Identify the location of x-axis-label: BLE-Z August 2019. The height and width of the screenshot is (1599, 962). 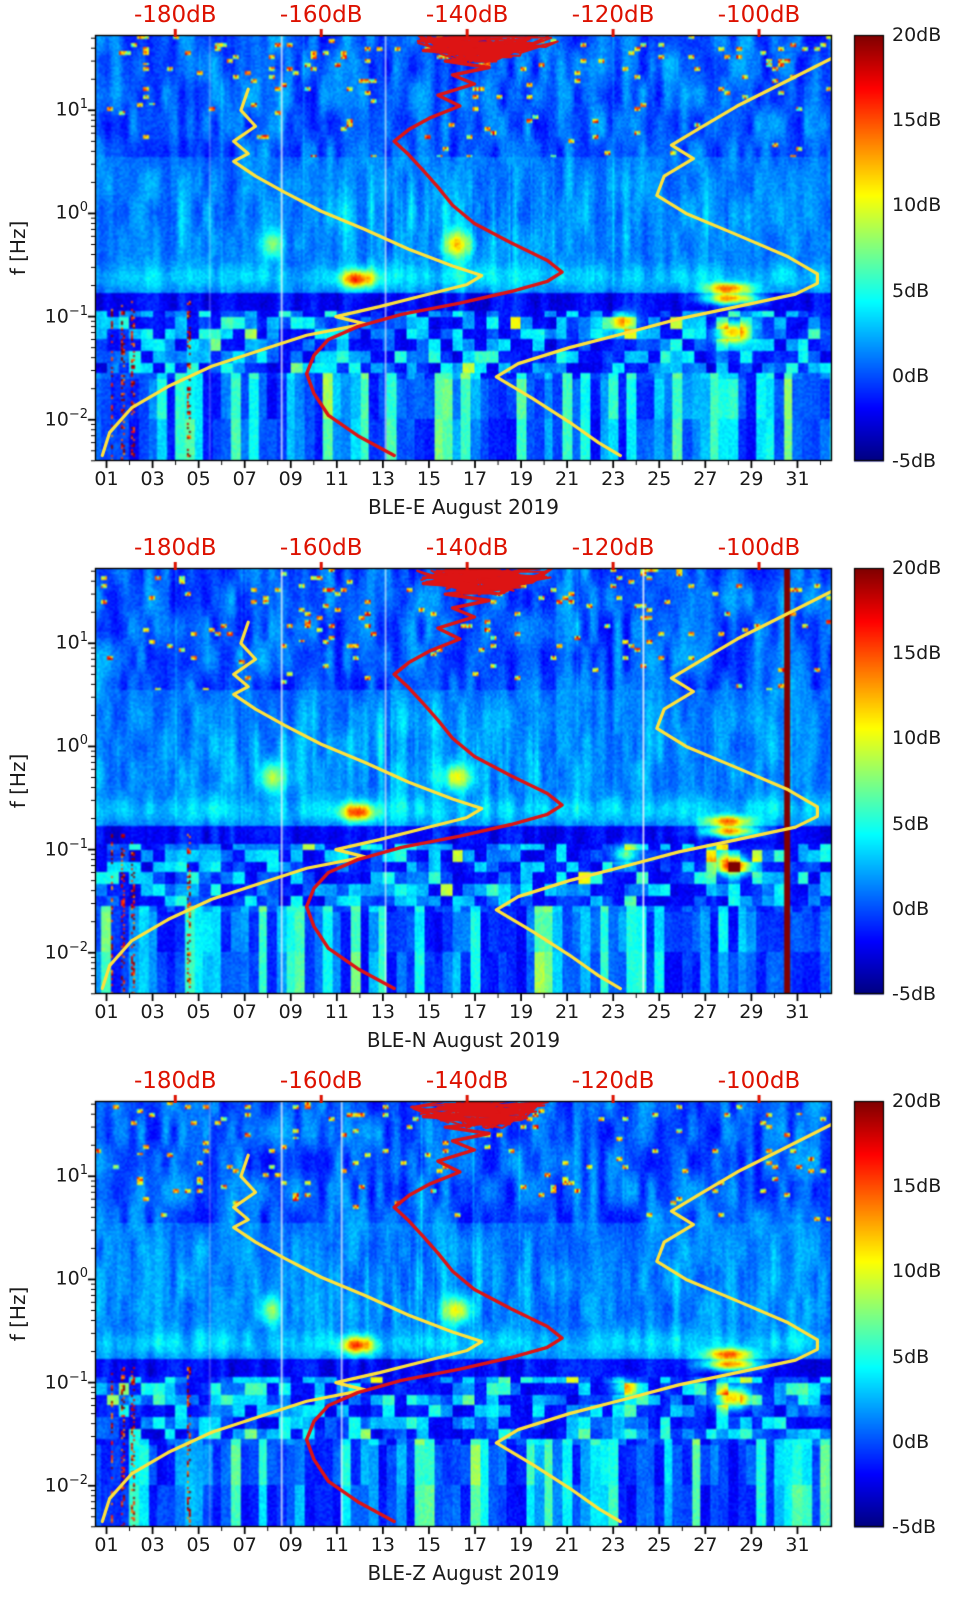
(463, 1573).